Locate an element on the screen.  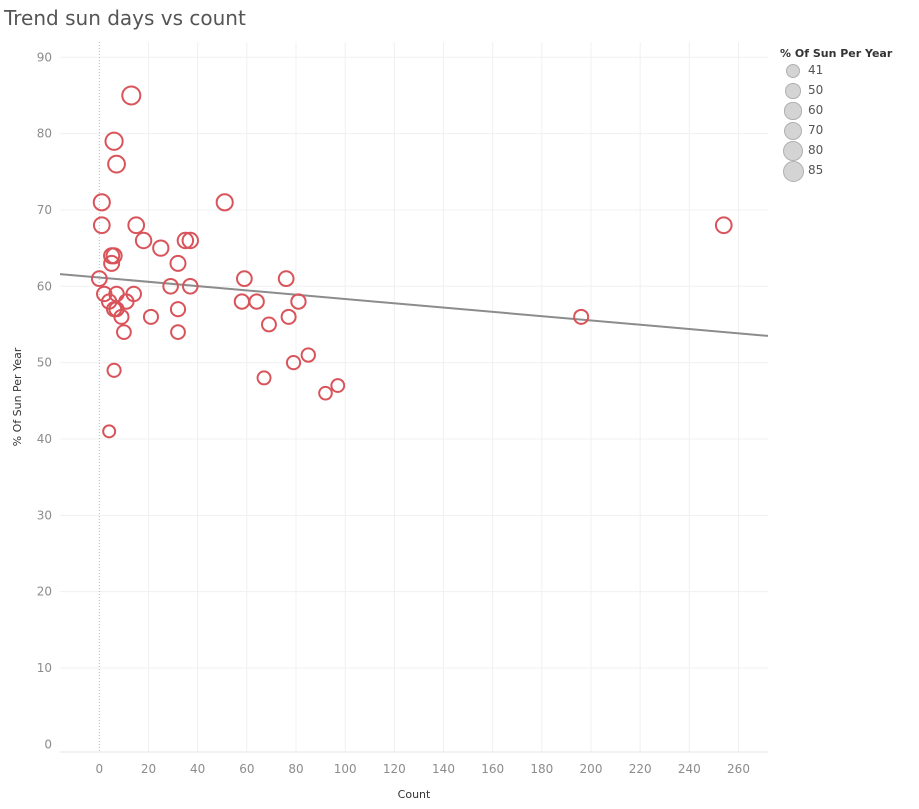
x-tick-label: 20 is located at coordinates (148, 769).